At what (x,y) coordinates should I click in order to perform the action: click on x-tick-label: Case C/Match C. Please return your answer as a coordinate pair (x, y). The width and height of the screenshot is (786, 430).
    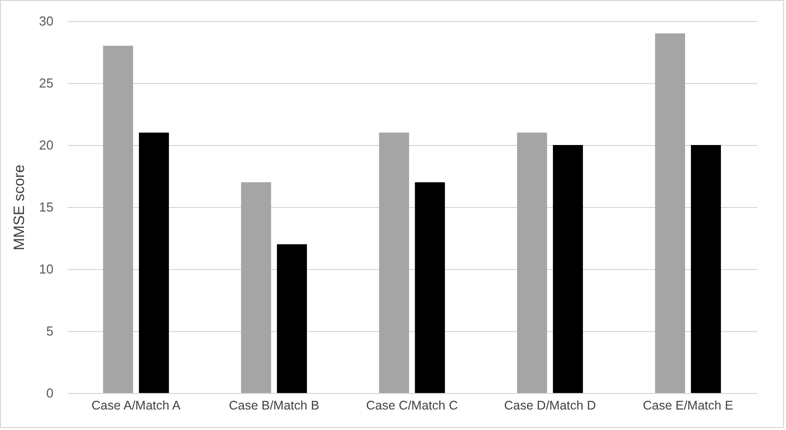
    Looking at the image, I should click on (412, 405).